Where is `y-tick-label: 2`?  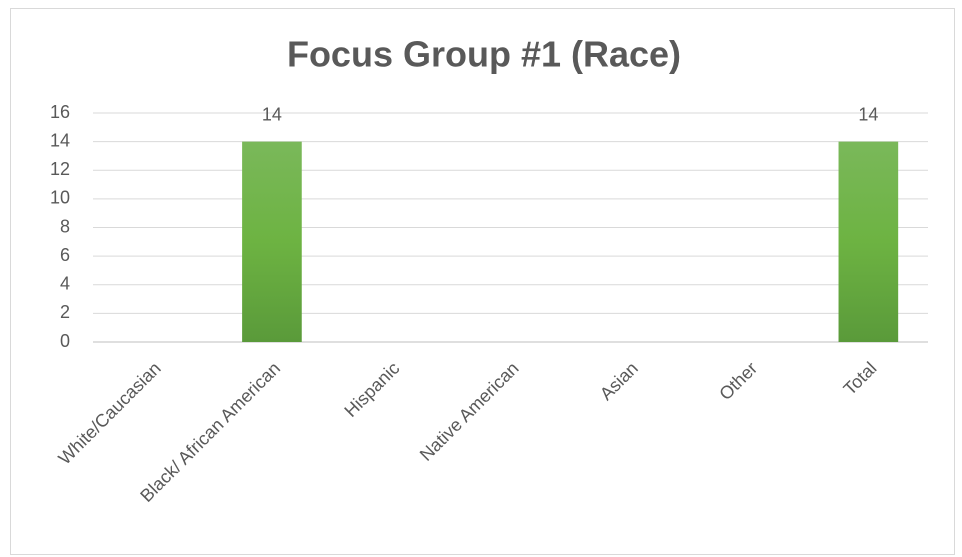 y-tick-label: 2 is located at coordinates (65, 312).